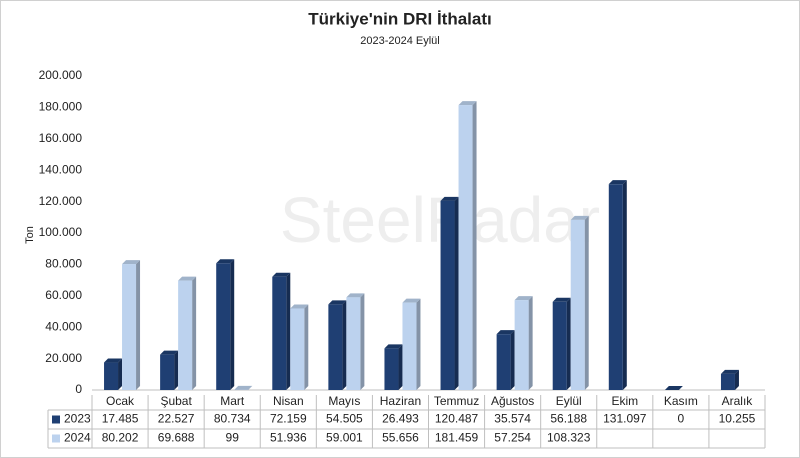 The width and height of the screenshot is (800, 458). I want to click on x-tick-label: Nisan, so click(288, 401).